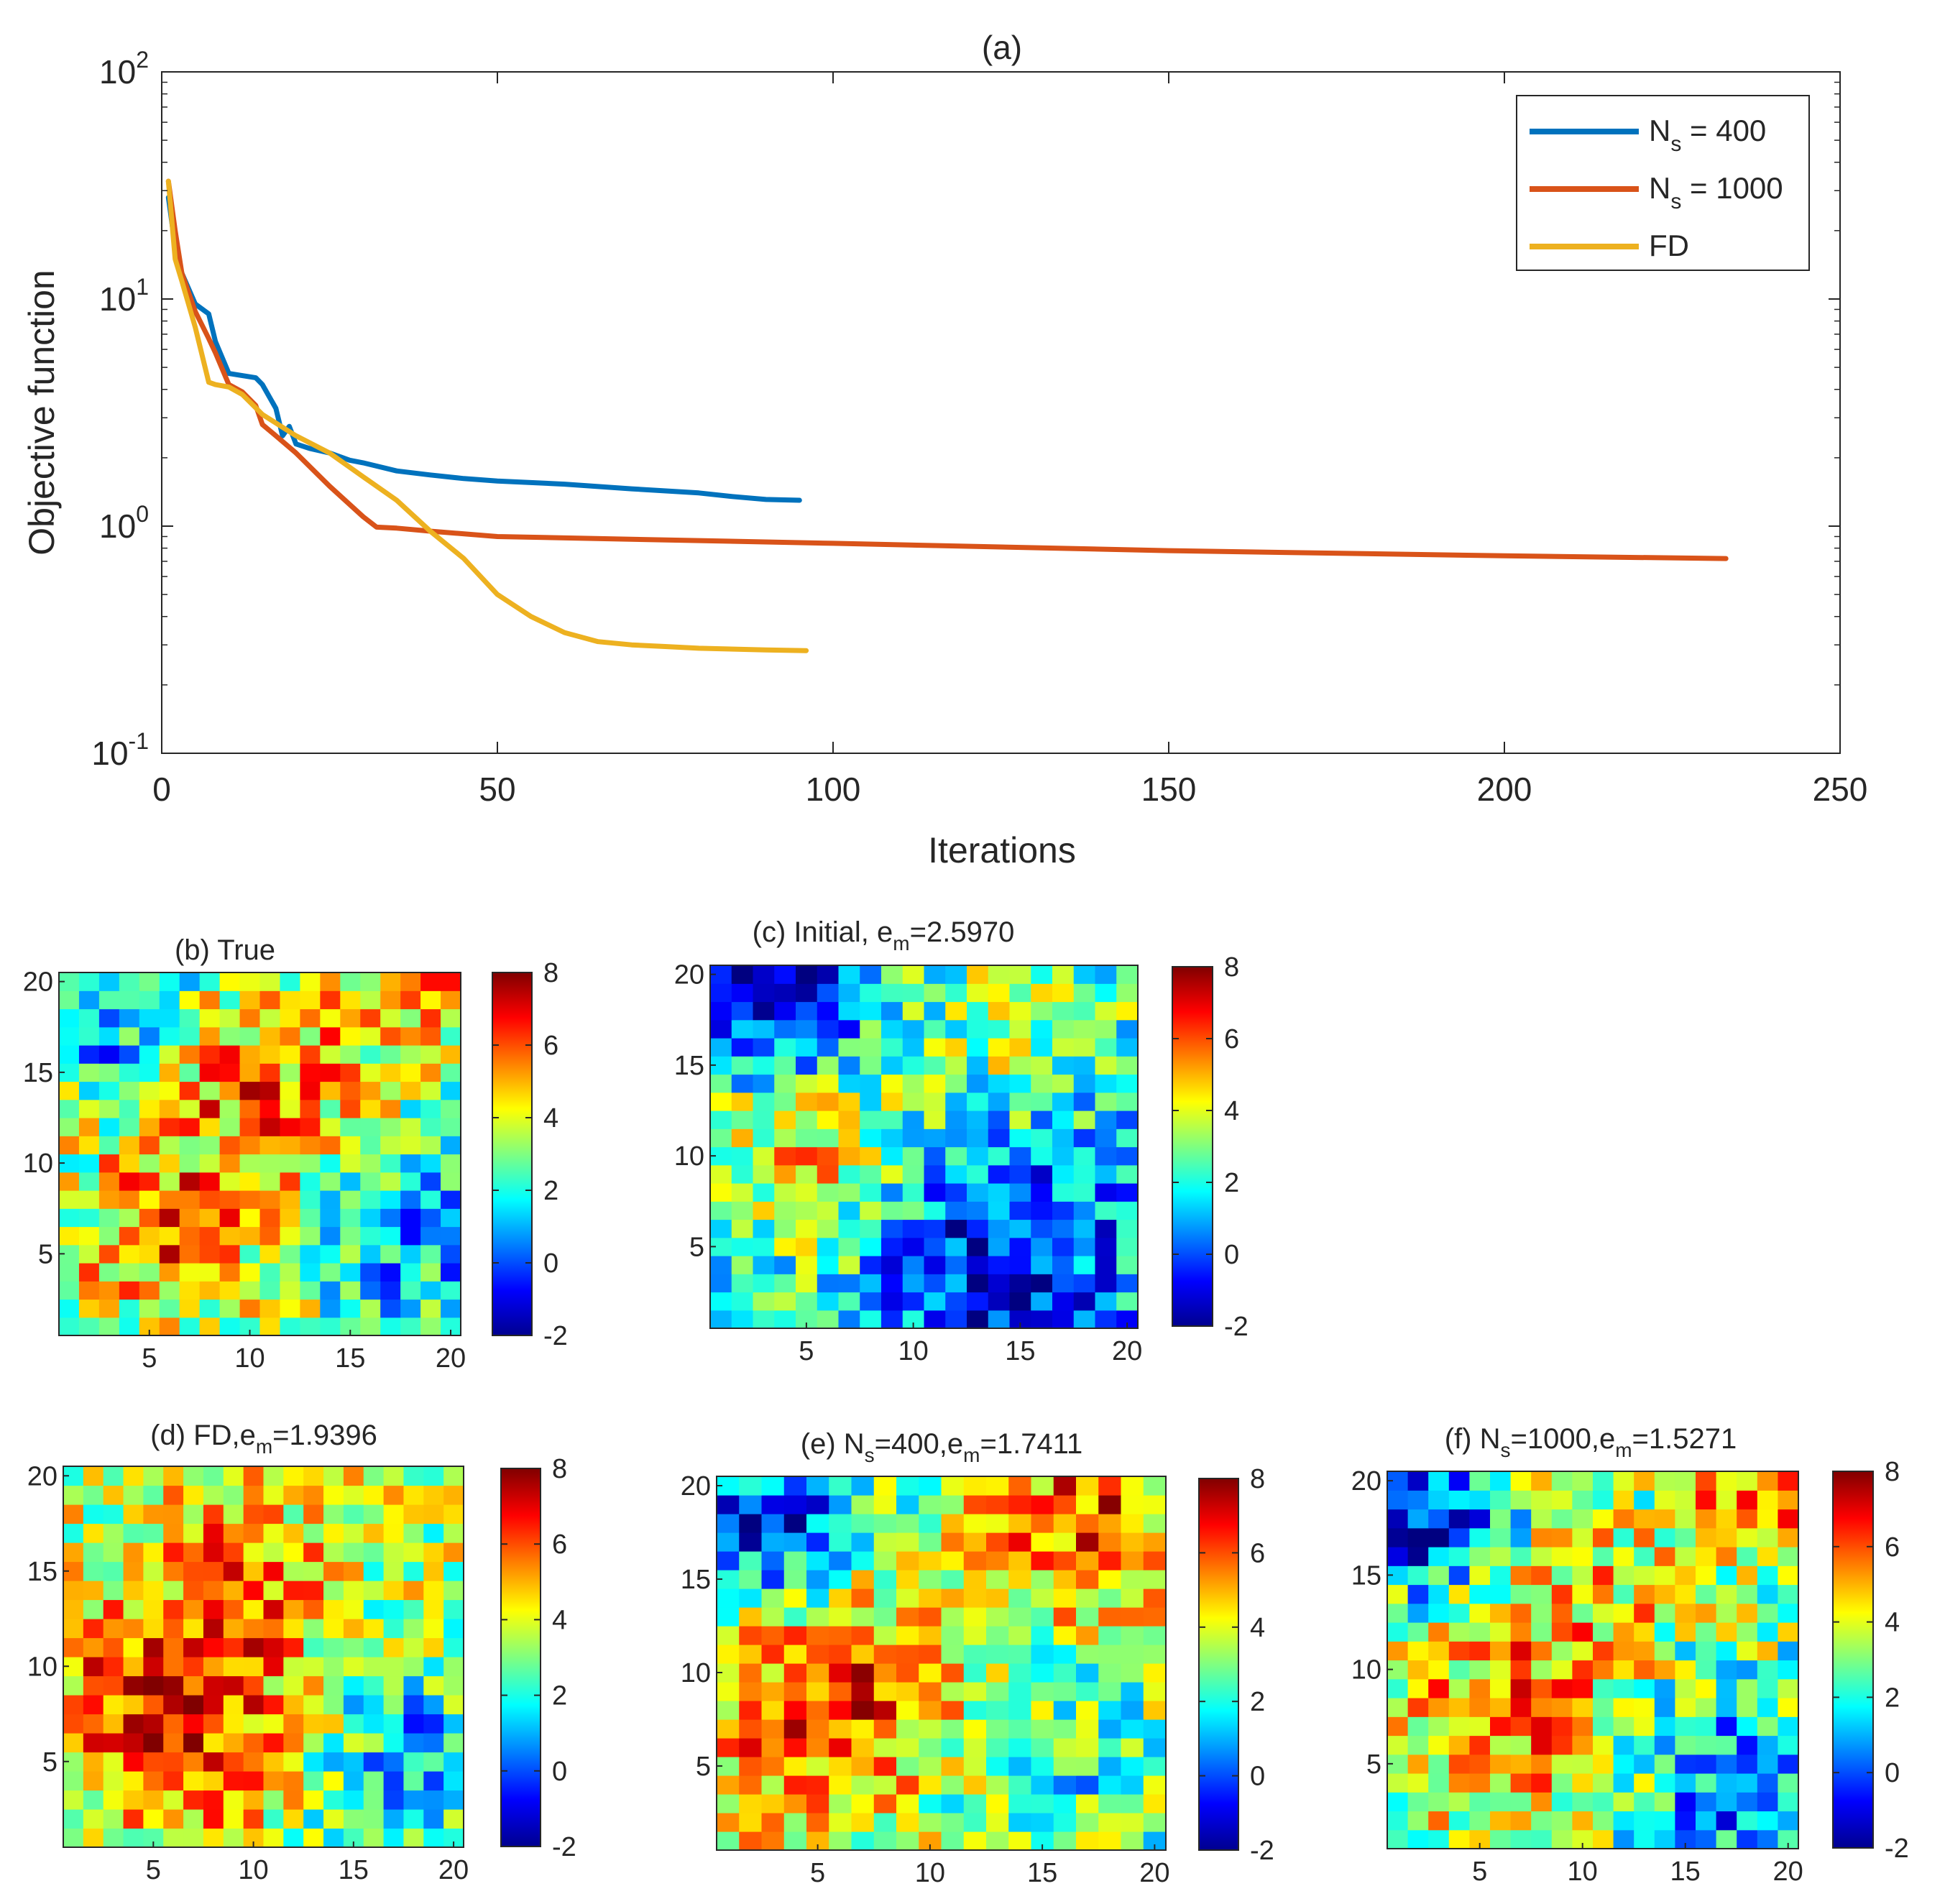 This screenshot has height=1904, width=1945. Describe the element at coordinates (1257, 1702) in the screenshot. I see `colorbar-tick-label: 2` at that location.